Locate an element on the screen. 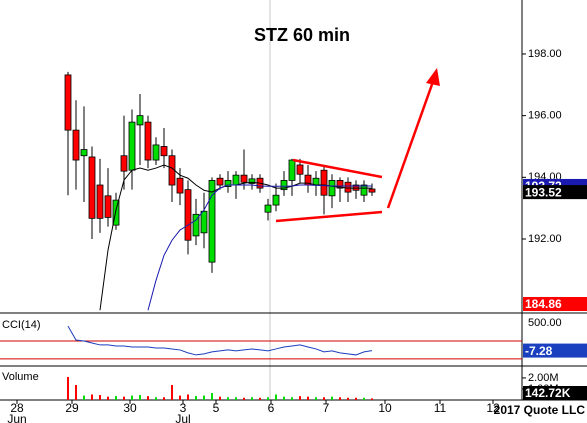 The image size is (587, 423). x-tick-label: 5 is located at coordinates (216, 408).